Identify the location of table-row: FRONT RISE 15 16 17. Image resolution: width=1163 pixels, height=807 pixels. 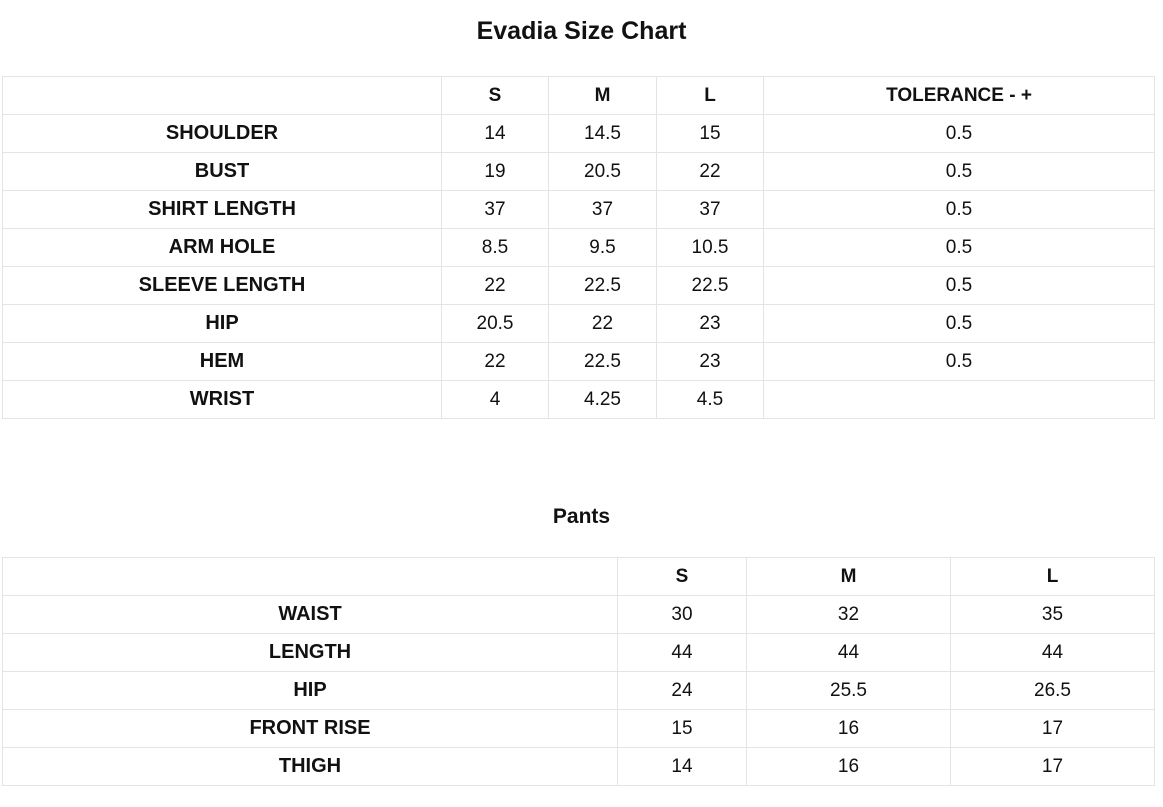
(578, 728).